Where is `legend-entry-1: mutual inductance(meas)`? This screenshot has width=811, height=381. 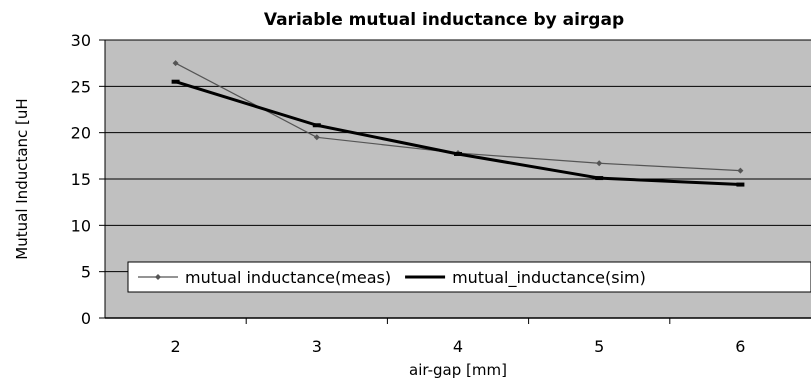
legend-entry-1: mutual inductance(meas) is located at coordinates (288, 277).